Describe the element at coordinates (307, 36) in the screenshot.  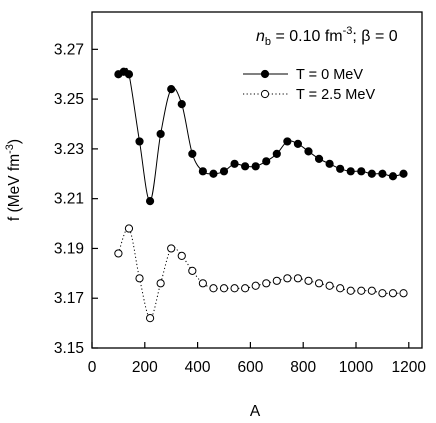
I see `annotation-value: = 0.10 fm` at that location.